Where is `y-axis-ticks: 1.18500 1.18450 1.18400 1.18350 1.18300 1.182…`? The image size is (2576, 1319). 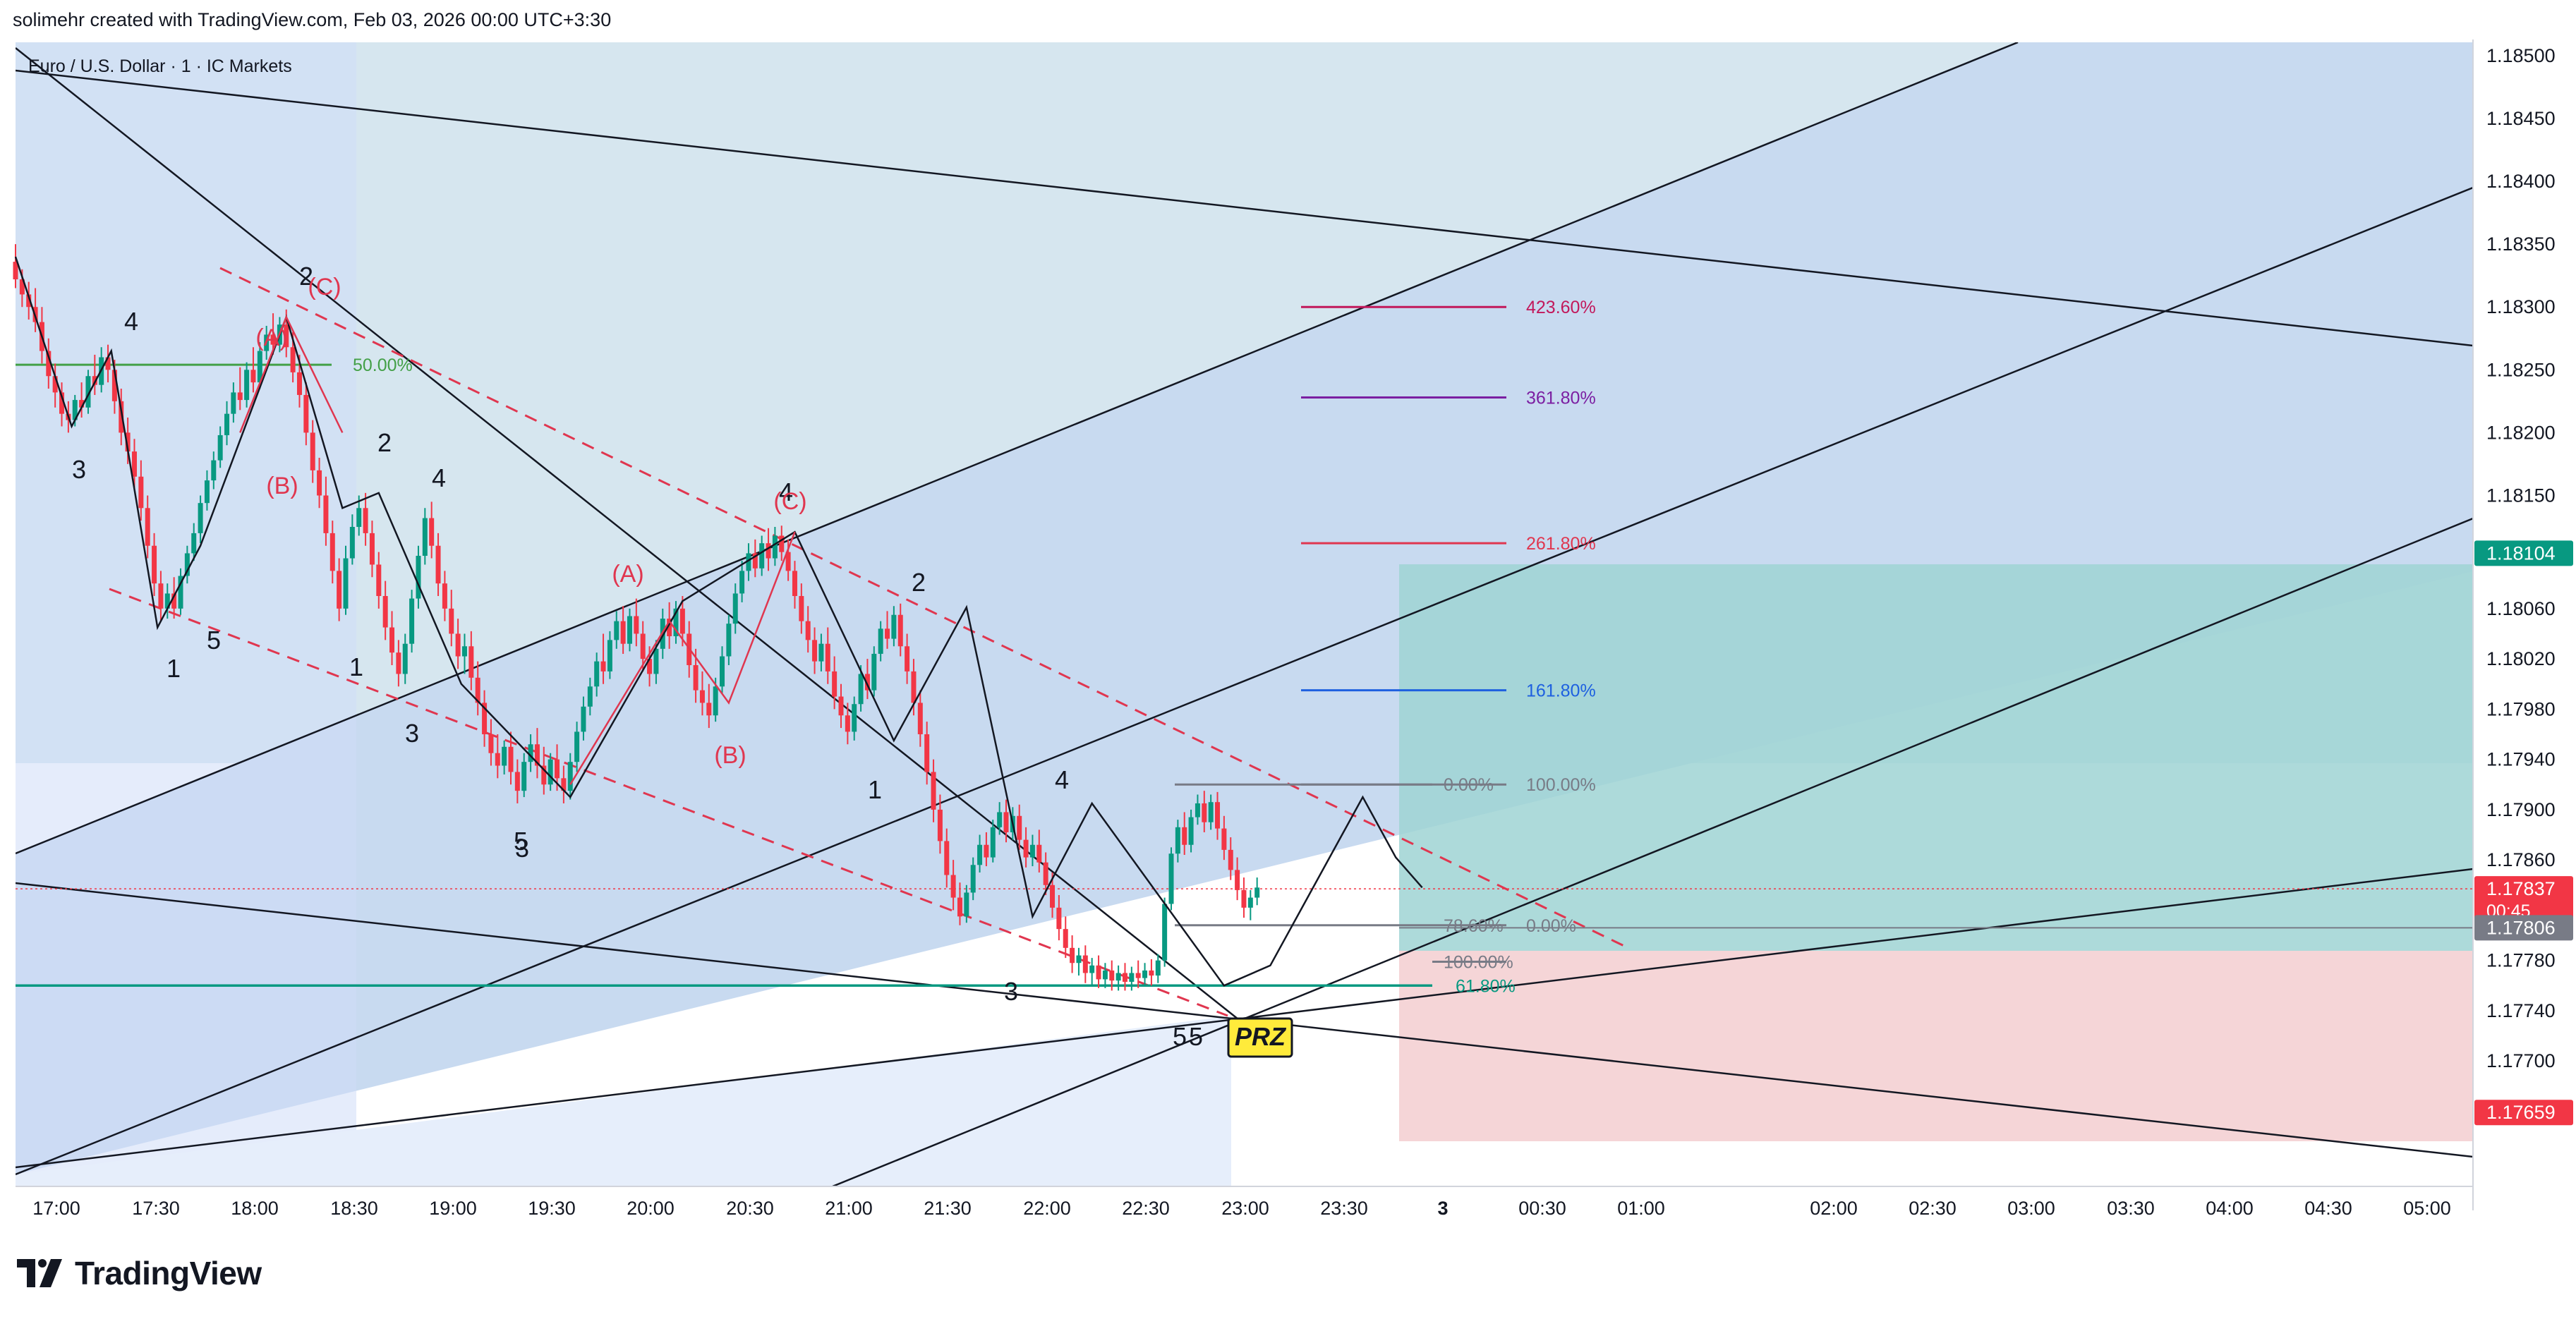
y-axis-ticks: 1.18500 1.18450 1.18400 1.18350 1.18300 1.182… is located at coordinates (2521, 558).